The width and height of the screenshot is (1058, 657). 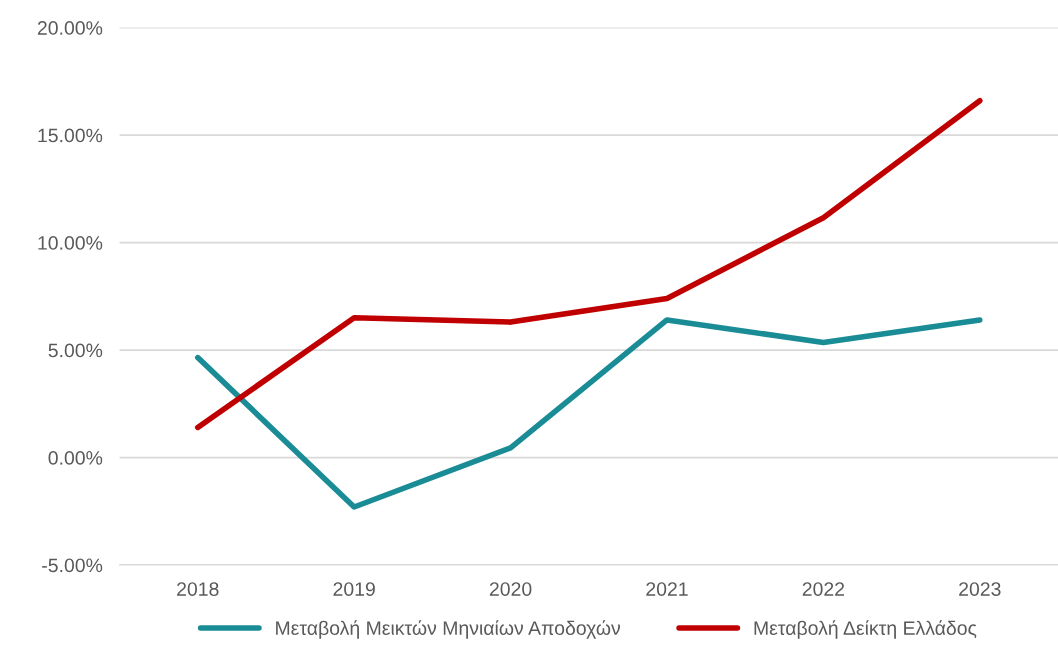 What do you see at coordinates (448, 629) in the screenshot?
I see `legend-label: Μεταβολή Μεικτών Μηνιαίων Αποδοχών` at bounding box center [448, 629].